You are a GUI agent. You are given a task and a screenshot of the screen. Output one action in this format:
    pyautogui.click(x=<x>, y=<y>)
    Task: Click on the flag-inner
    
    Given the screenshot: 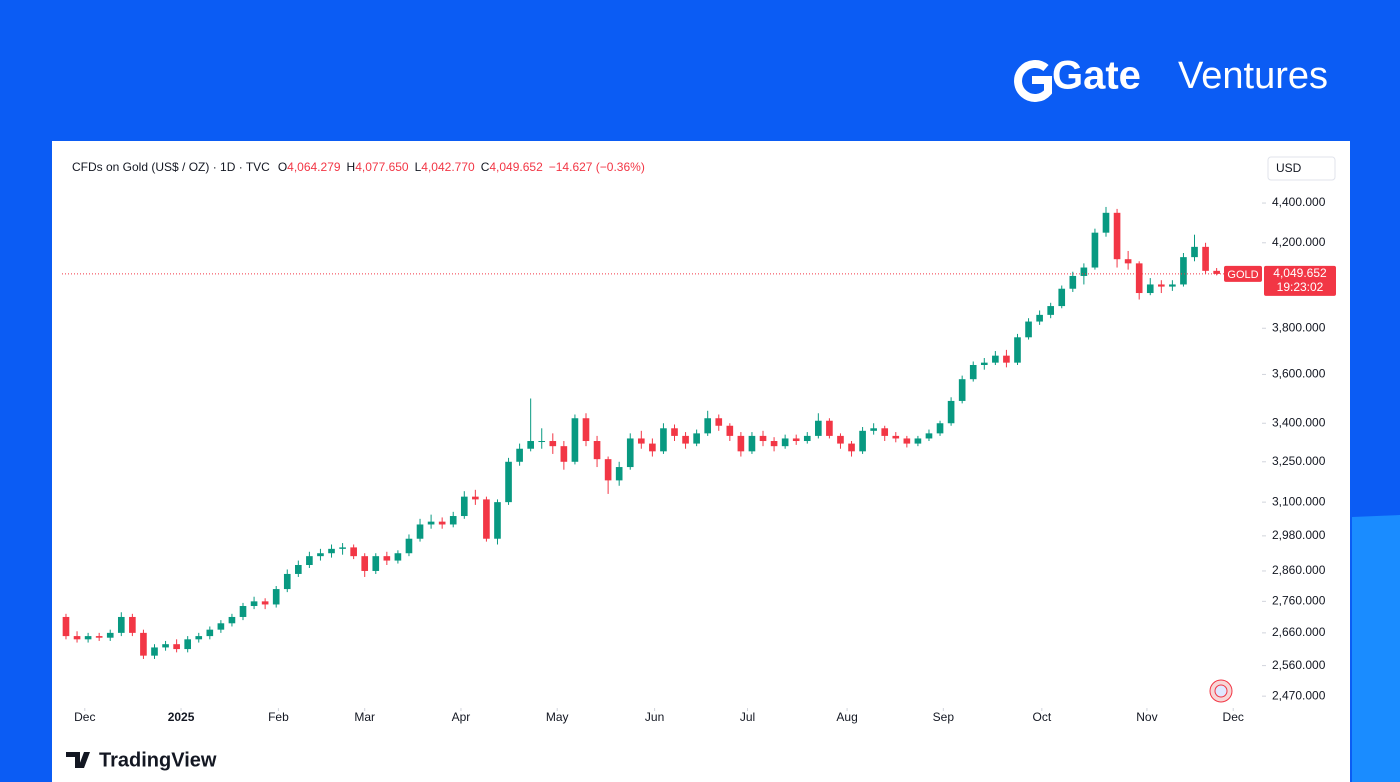 What is the action you would take?
    pyautogui.click(x=1221, y=691)
    